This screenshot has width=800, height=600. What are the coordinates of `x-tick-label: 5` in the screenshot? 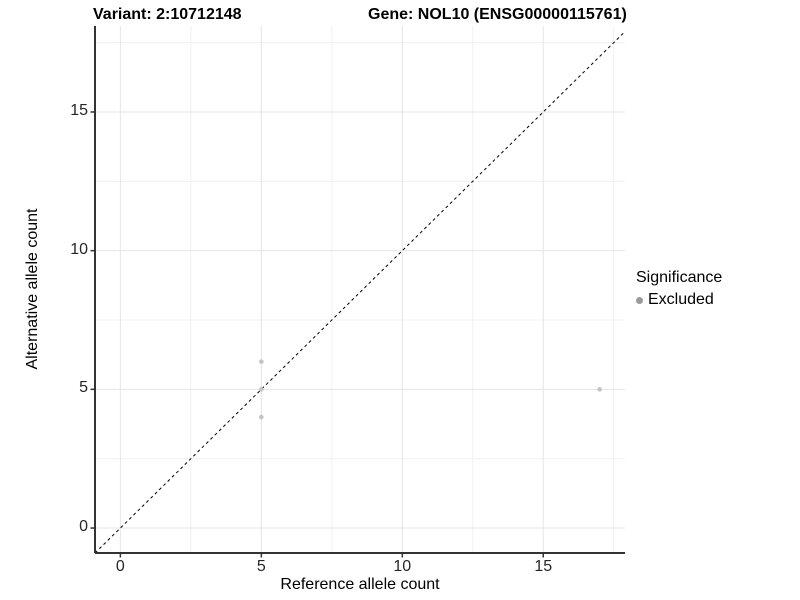 It's located at (261, 566).